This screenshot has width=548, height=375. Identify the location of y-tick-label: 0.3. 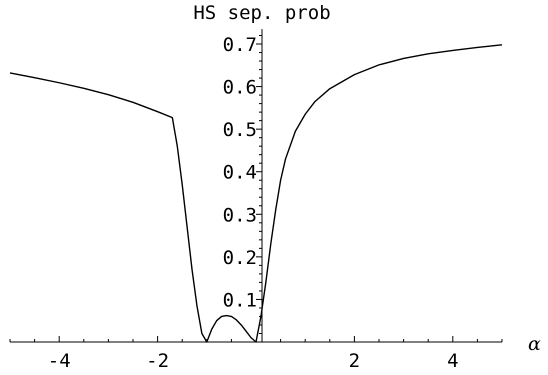
(240, 215).